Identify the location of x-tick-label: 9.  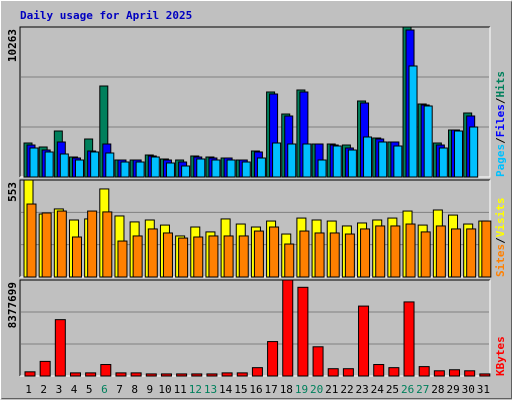
(150, 389).